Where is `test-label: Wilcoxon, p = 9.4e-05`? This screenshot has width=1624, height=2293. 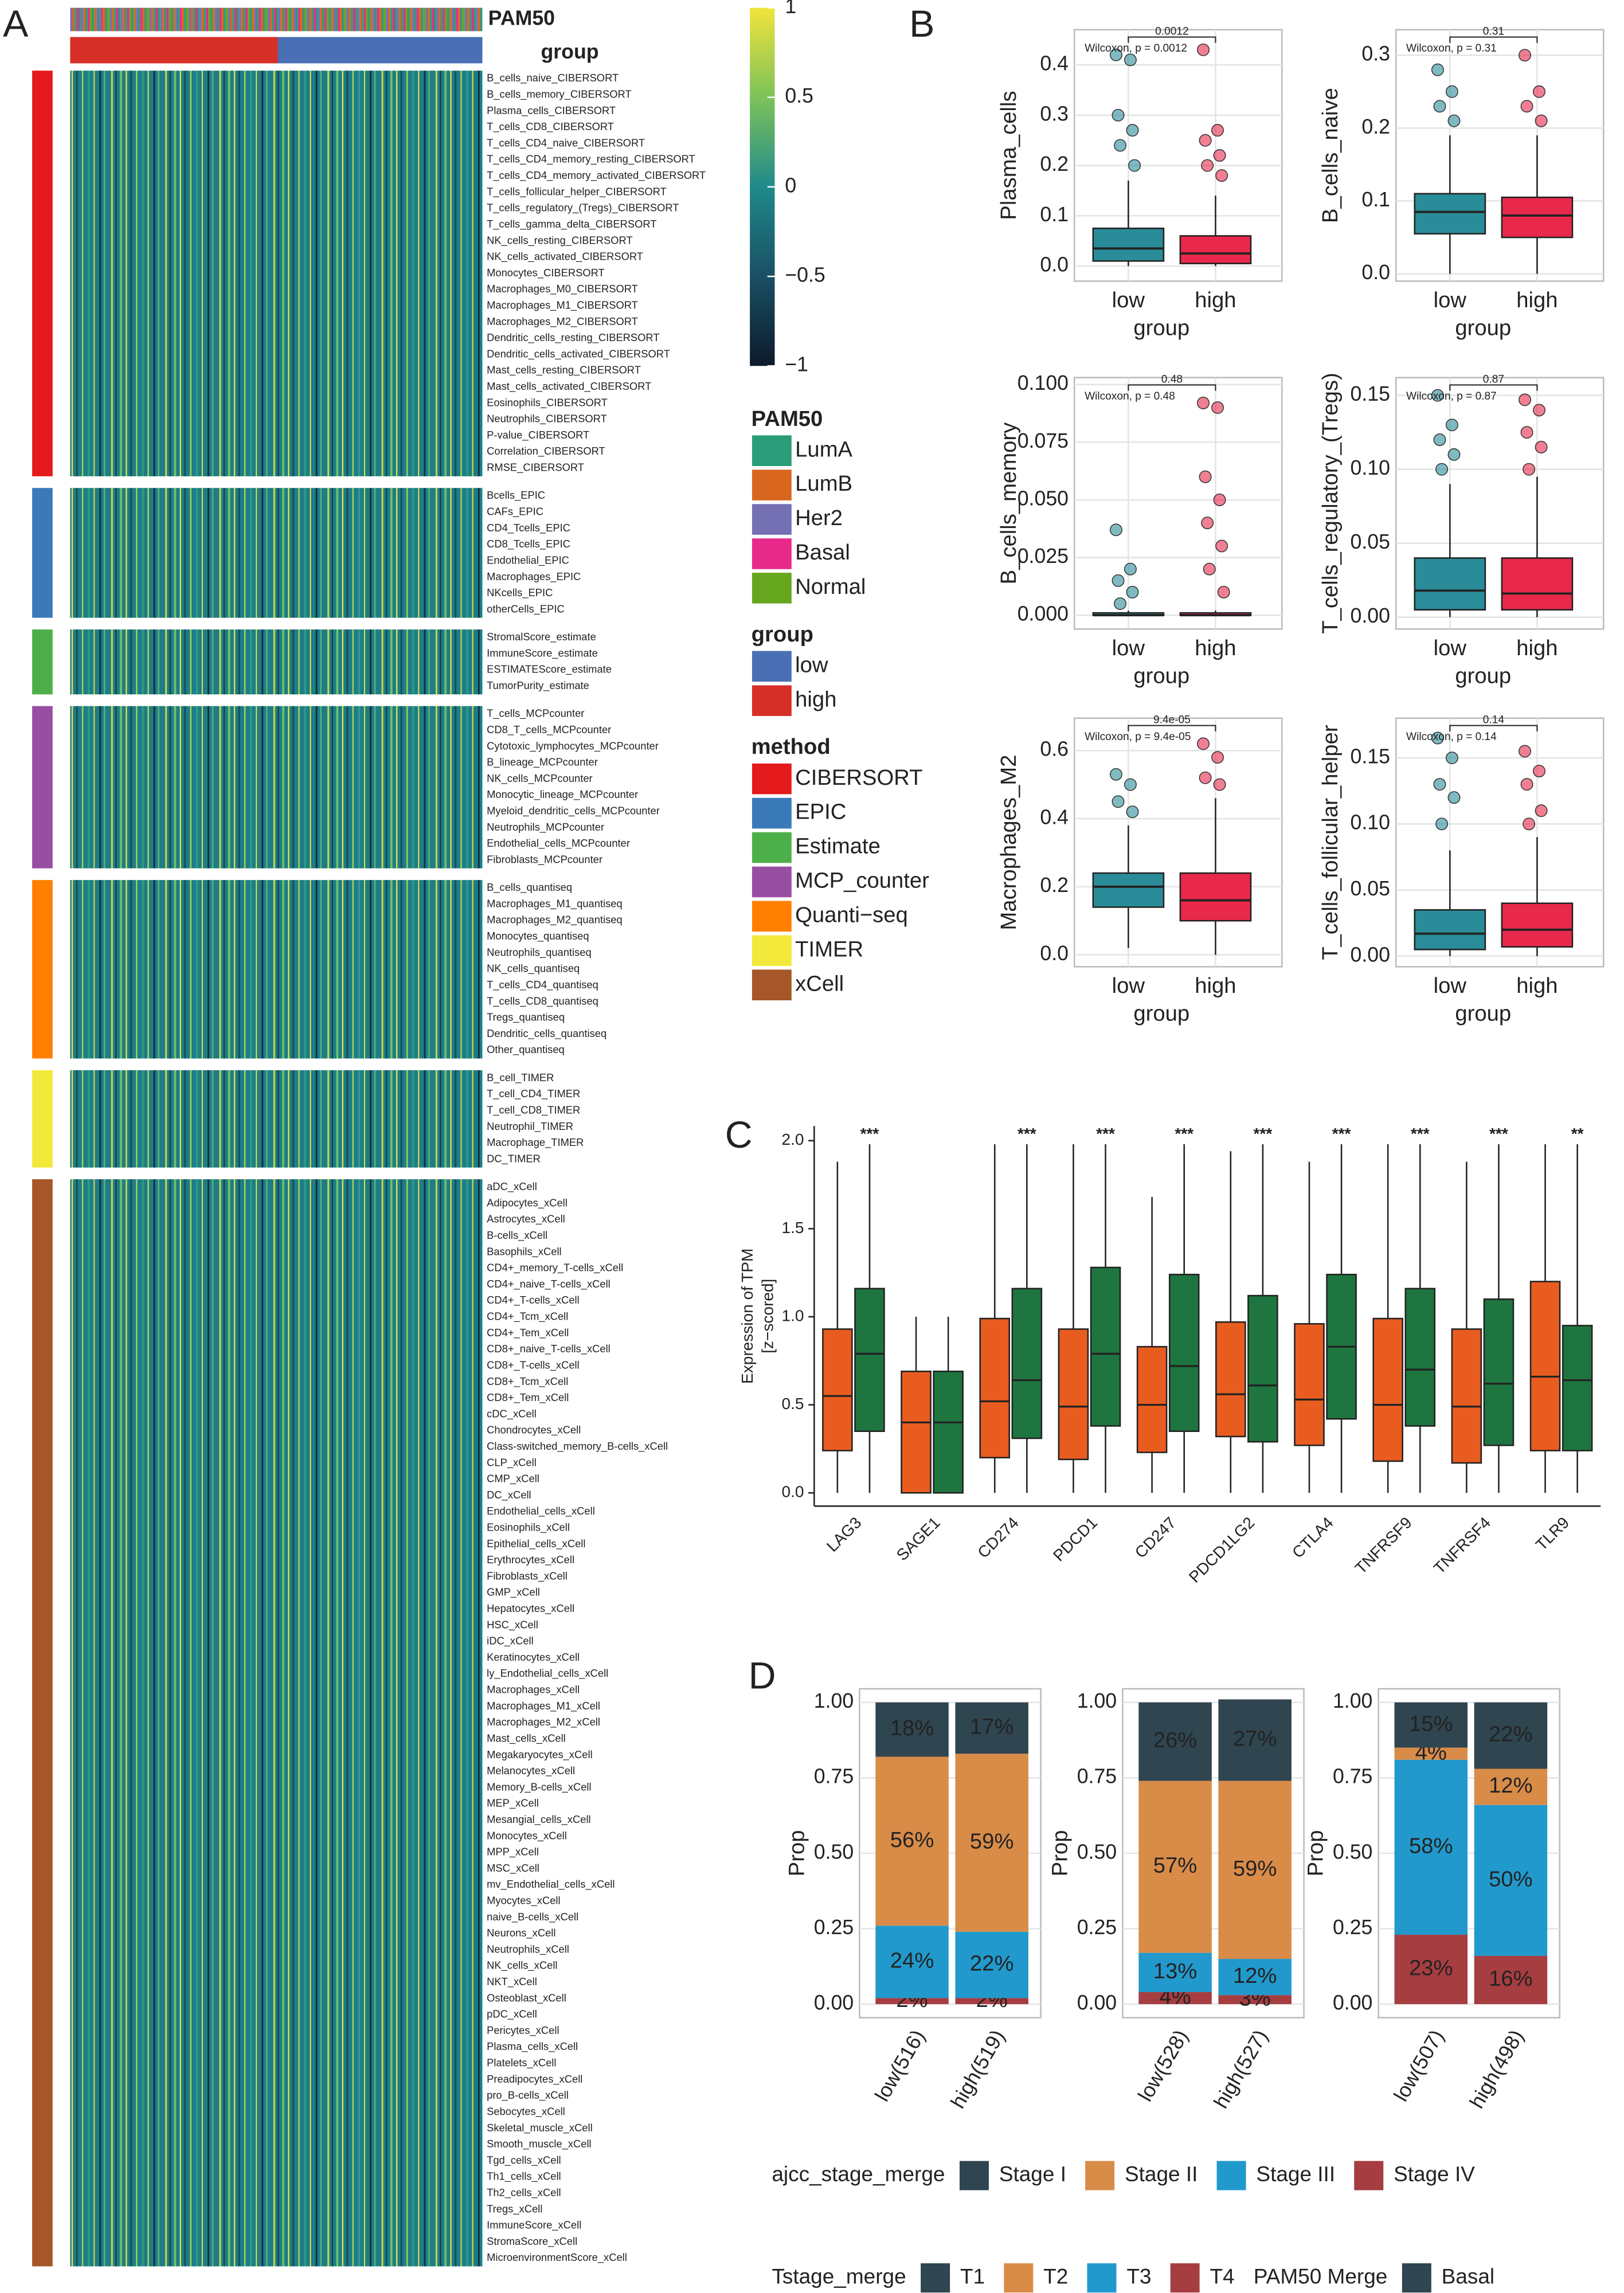
test-label: Wilcoxon, p = 9.4e-05 is located at coordinates (1138, 737).